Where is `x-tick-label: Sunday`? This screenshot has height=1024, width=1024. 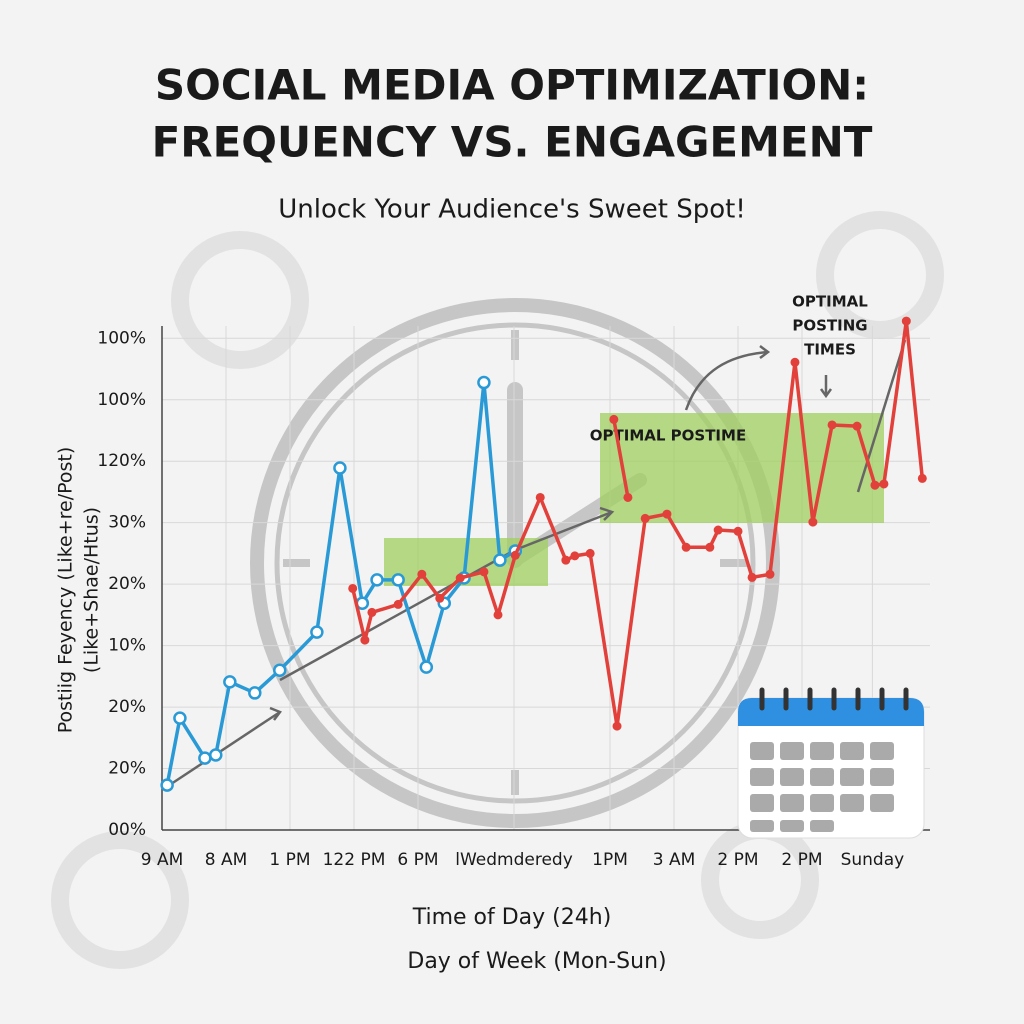
x-tick-label: Sunday is located at coordinates (873, 860).